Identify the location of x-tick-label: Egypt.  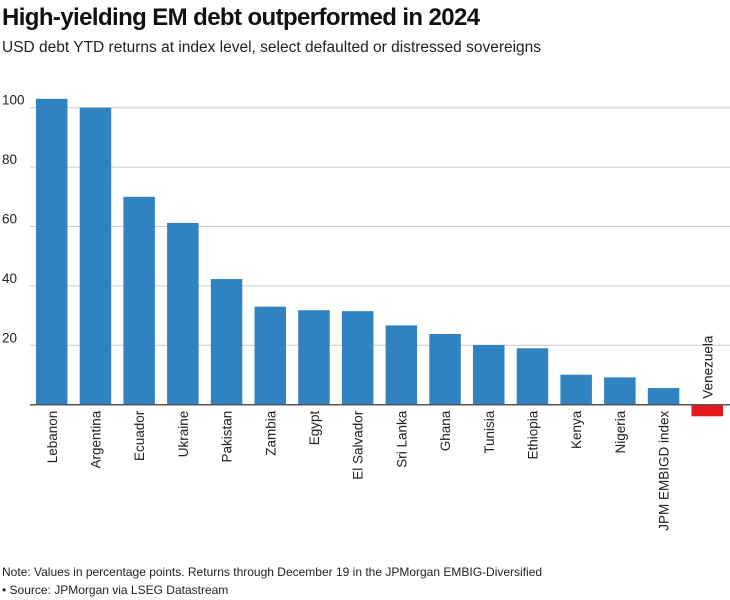
(314, 427).